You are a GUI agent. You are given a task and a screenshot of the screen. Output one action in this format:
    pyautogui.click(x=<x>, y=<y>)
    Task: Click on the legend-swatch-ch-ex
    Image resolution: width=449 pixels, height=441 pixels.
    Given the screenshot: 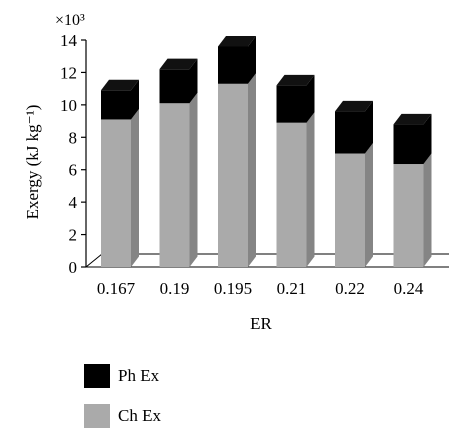 What is the action you would take?
    pyautogui.click(x=97, y=416)
    